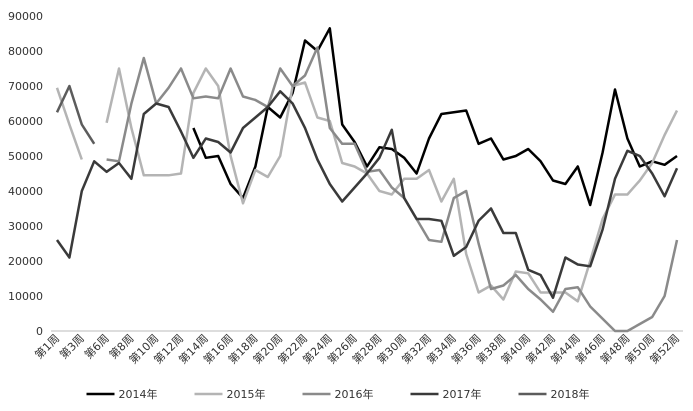 Image resolution: width=693 pixels, height=411 pixels. What do you see at coordinates (25, 16) in the screenshot?
I see `y-tick-label: 90000` at bounding box center [25, 16].